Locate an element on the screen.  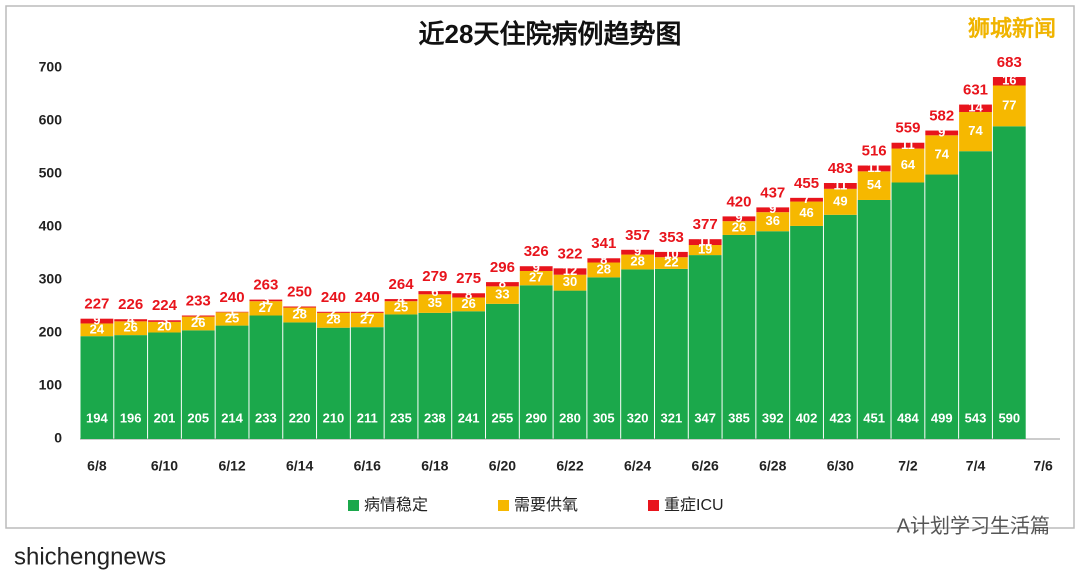
value-label: 54 is located at coordinates (874, 184).